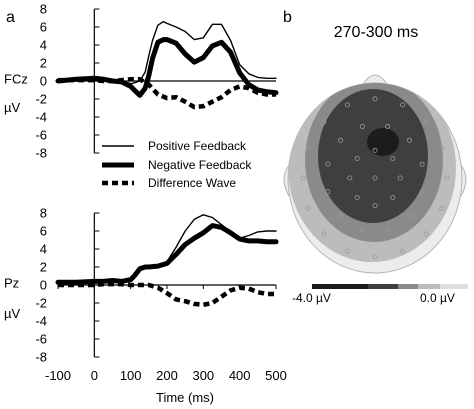 The width and height of the screenshot is (474, 409). I want to click on x-axis-title: Time (ms), so click(185, 397).